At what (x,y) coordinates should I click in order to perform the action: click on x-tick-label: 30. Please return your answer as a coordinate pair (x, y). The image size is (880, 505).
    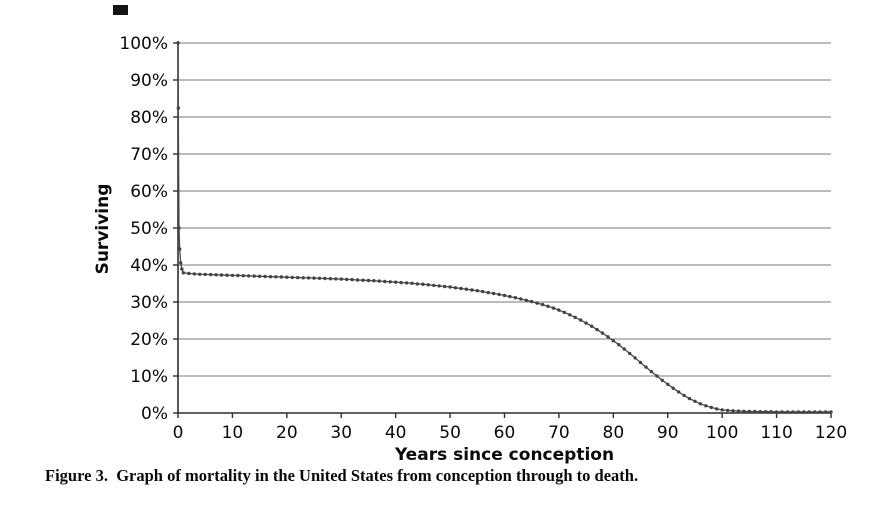
    Looking at the image, I should click on (341, 433).